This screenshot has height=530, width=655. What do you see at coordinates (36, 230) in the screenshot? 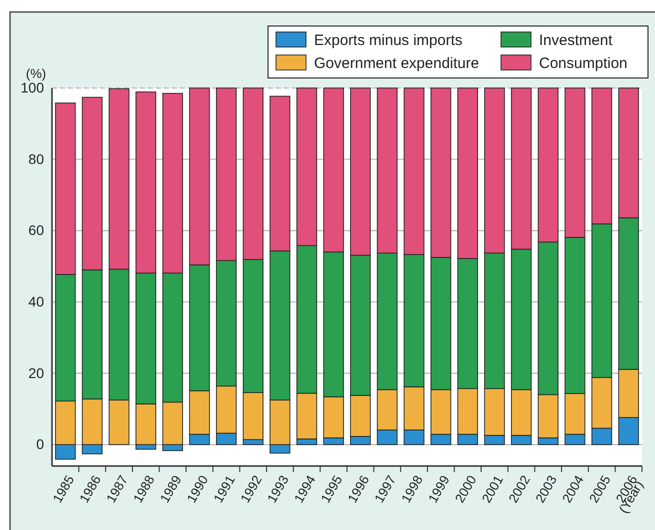
I see `y-tick-label: 60` at bounding box center [36, 230].